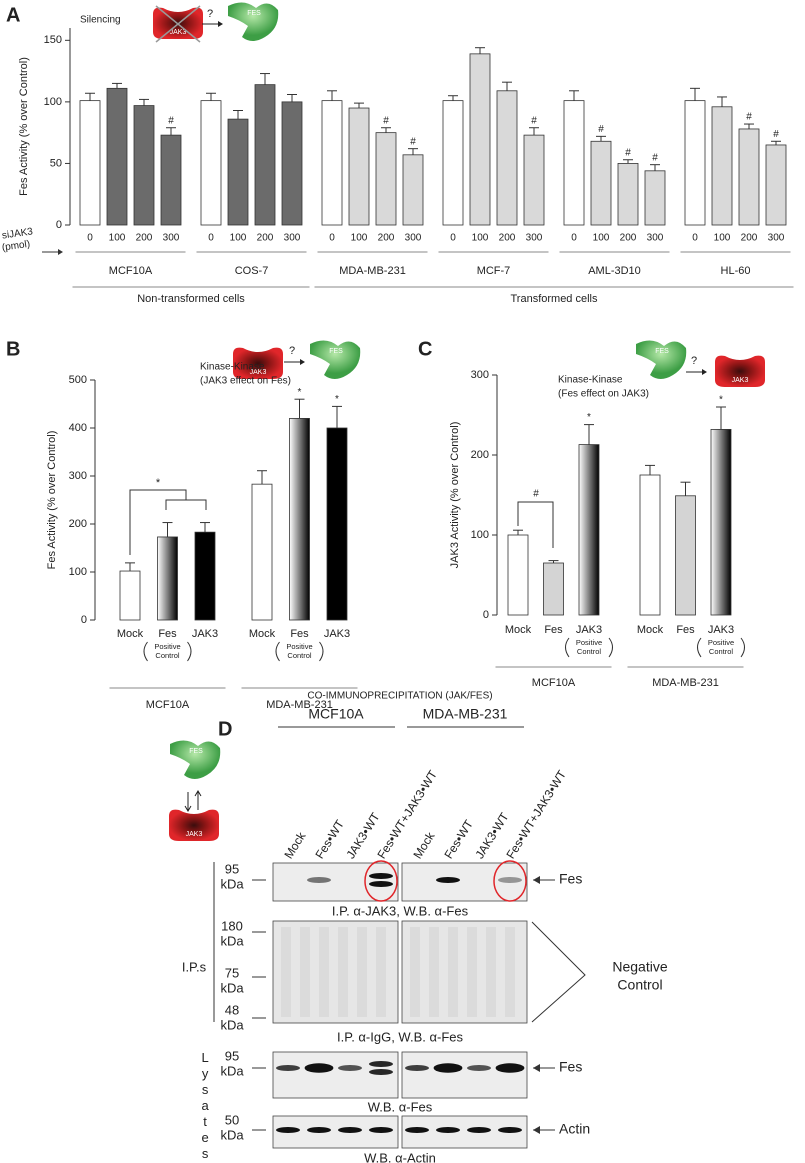 This screenshot has height=1163, width=805. Describe the element at coordinates (639, 985) in the screenshot. I see `target-label: Control` at that location.